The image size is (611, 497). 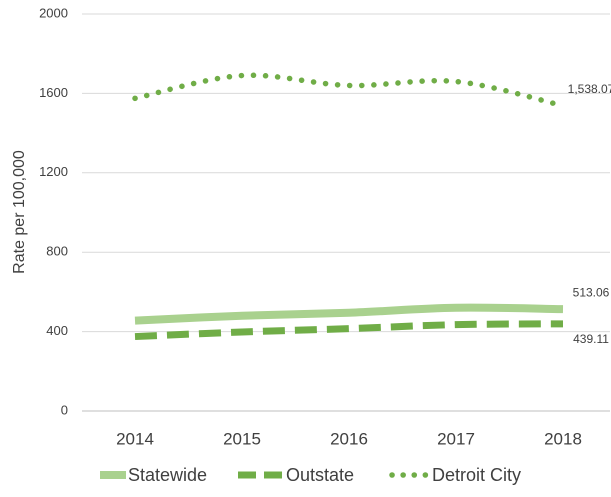 I want to click on x-tick-label: 2015, so click(x=242, y=438).